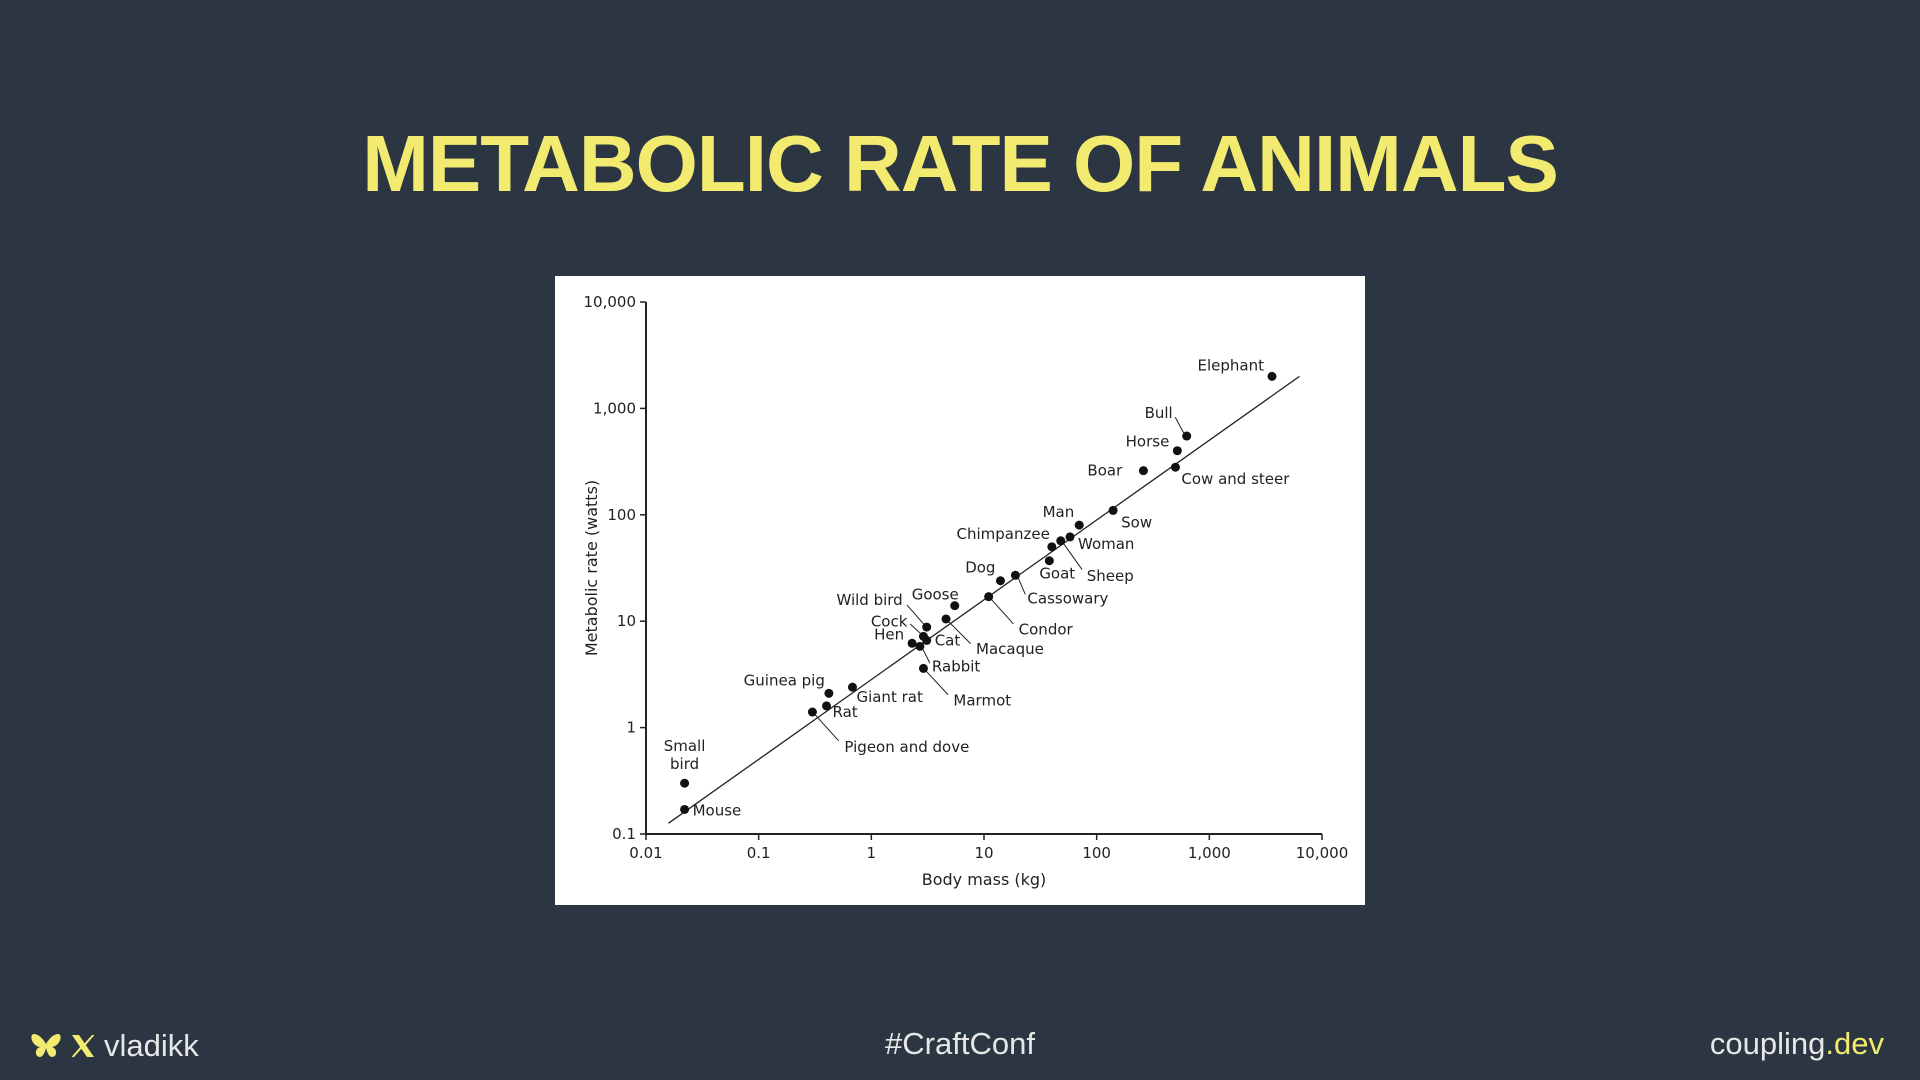 This screenshot has width=1920, height=1080. I want to click on leader-line-wild-bird, so click(915, 614).